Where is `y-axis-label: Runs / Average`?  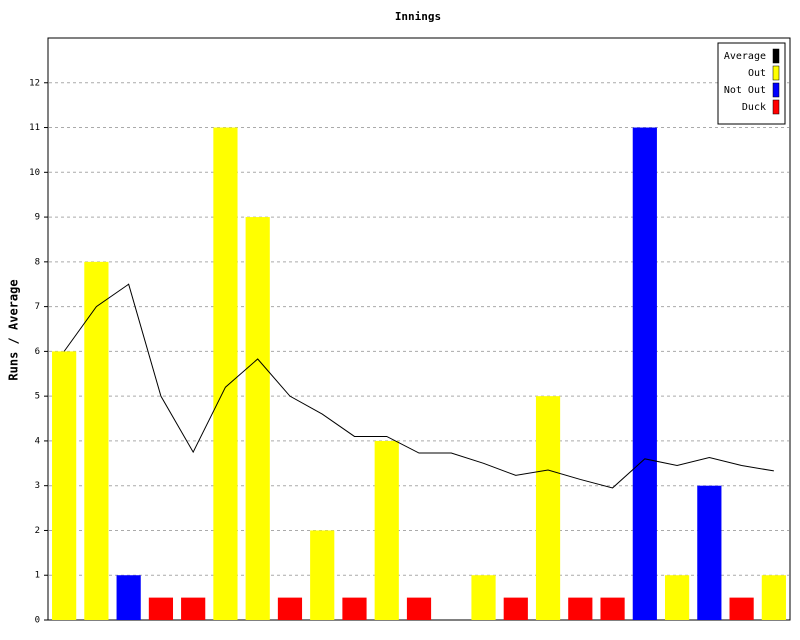
y-axis-label: Runs / Average is located at coordinates (14, 329).